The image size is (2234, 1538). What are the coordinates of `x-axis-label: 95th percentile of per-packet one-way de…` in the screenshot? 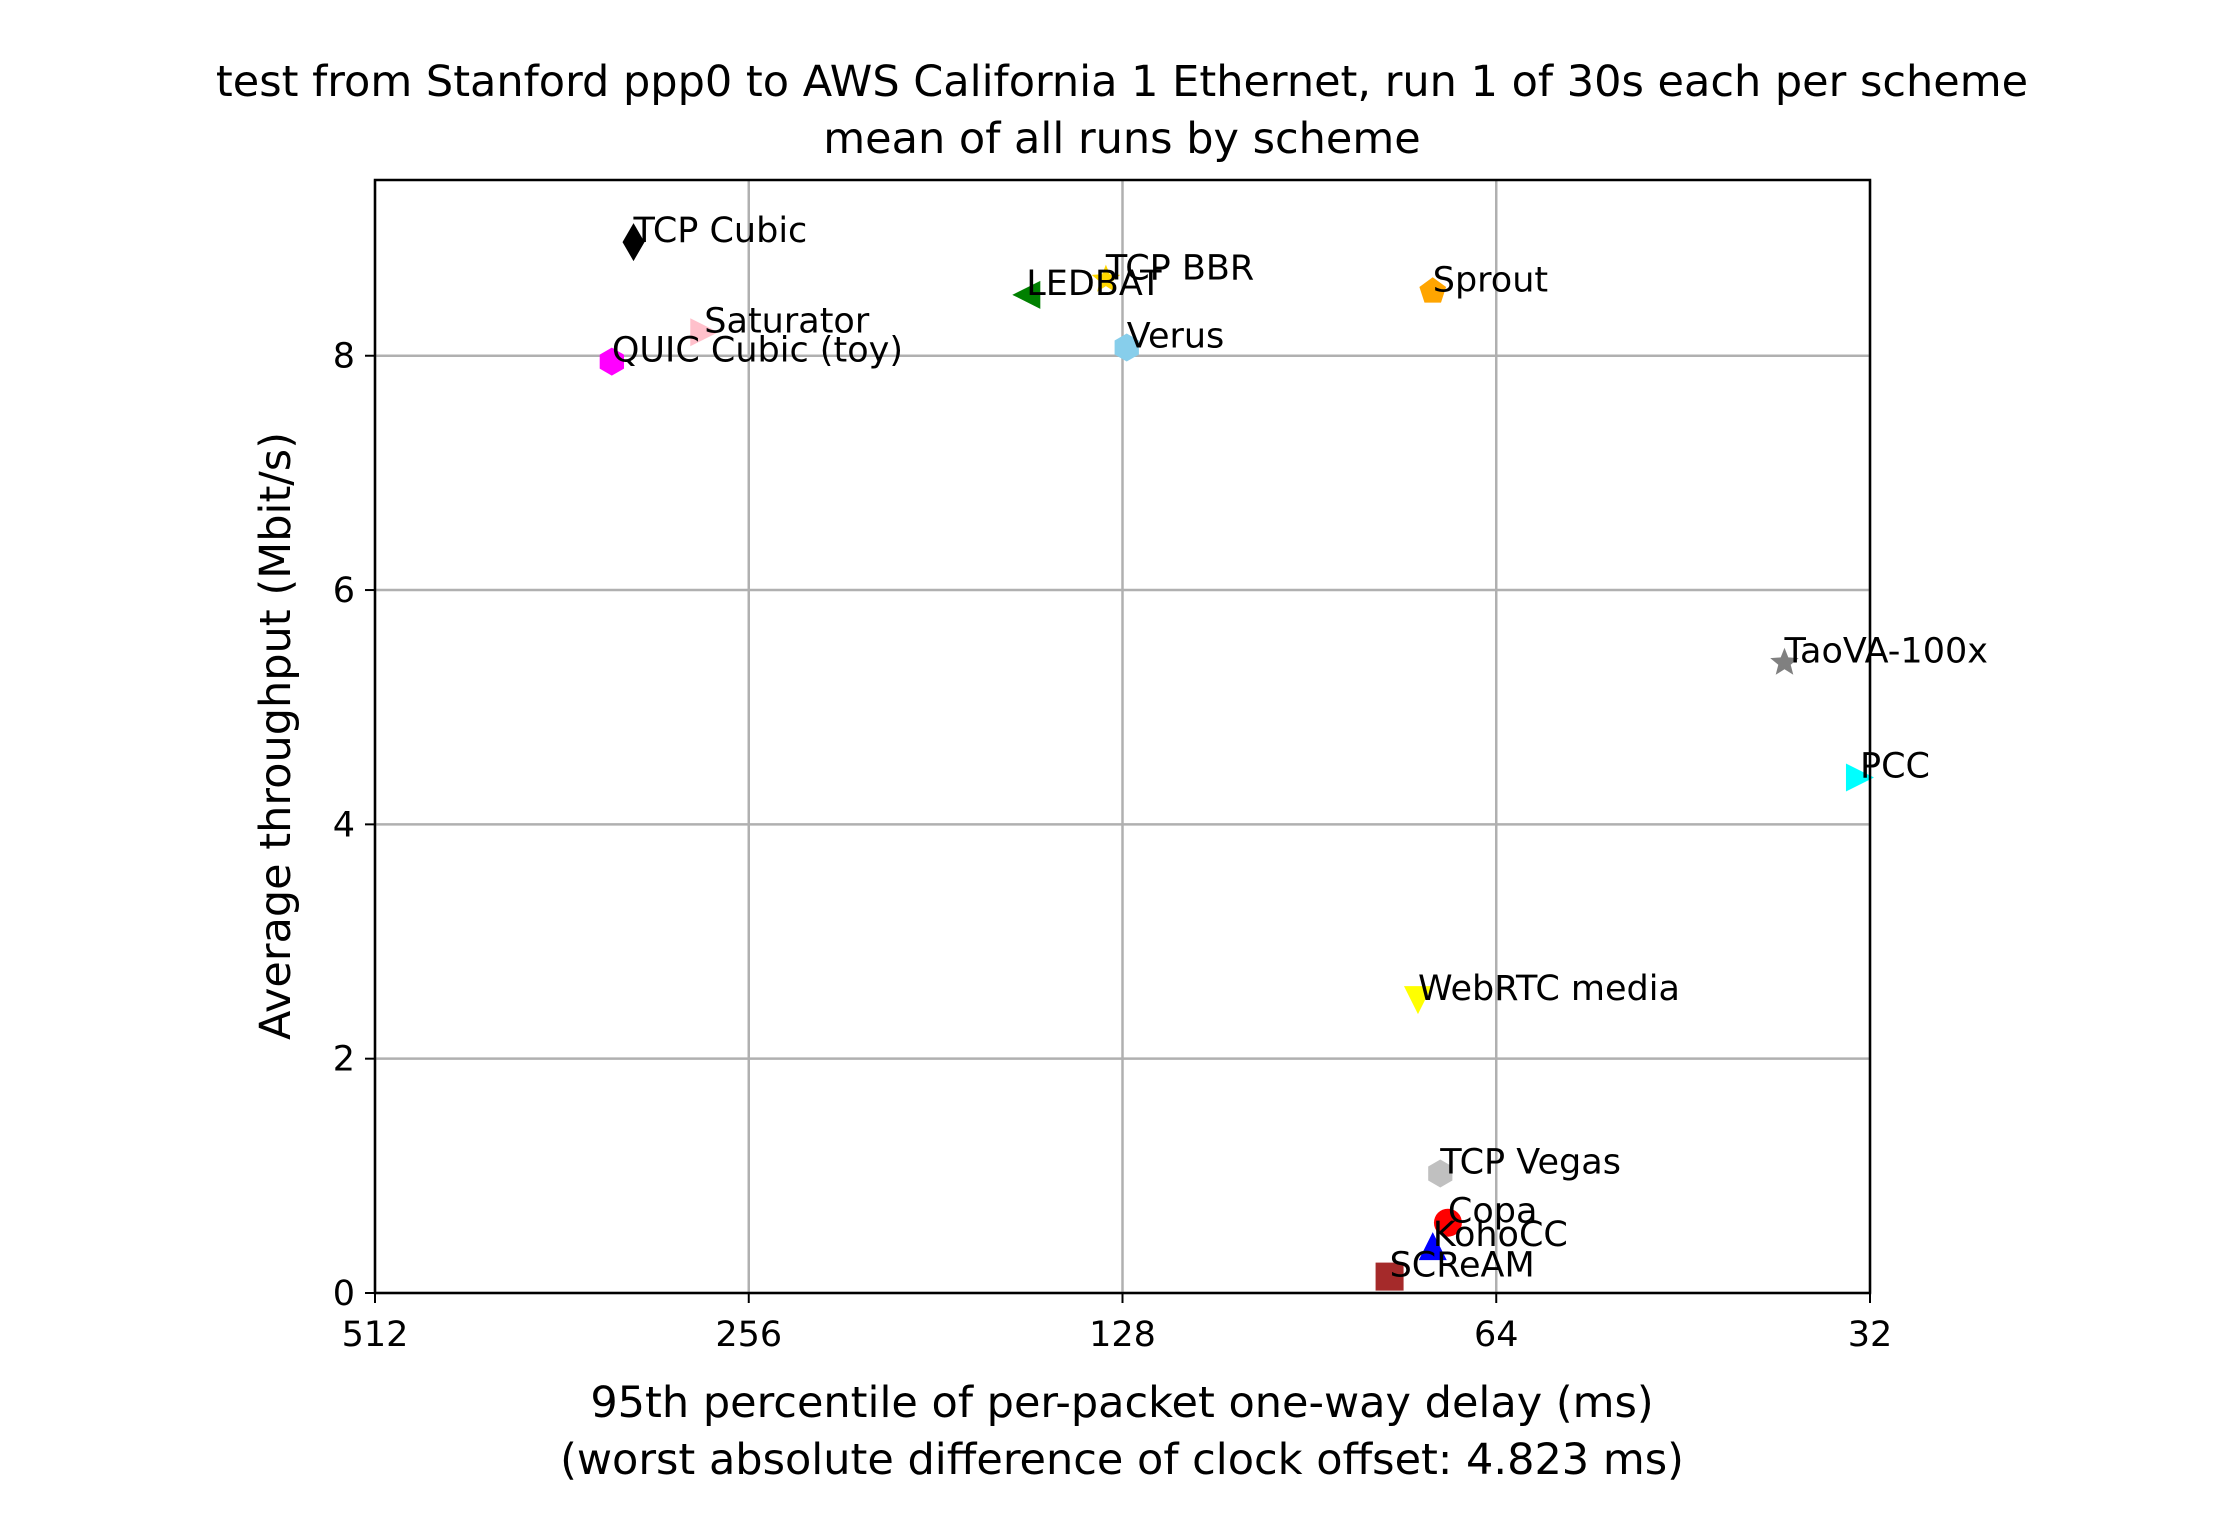 It's located at (1121, 1403).